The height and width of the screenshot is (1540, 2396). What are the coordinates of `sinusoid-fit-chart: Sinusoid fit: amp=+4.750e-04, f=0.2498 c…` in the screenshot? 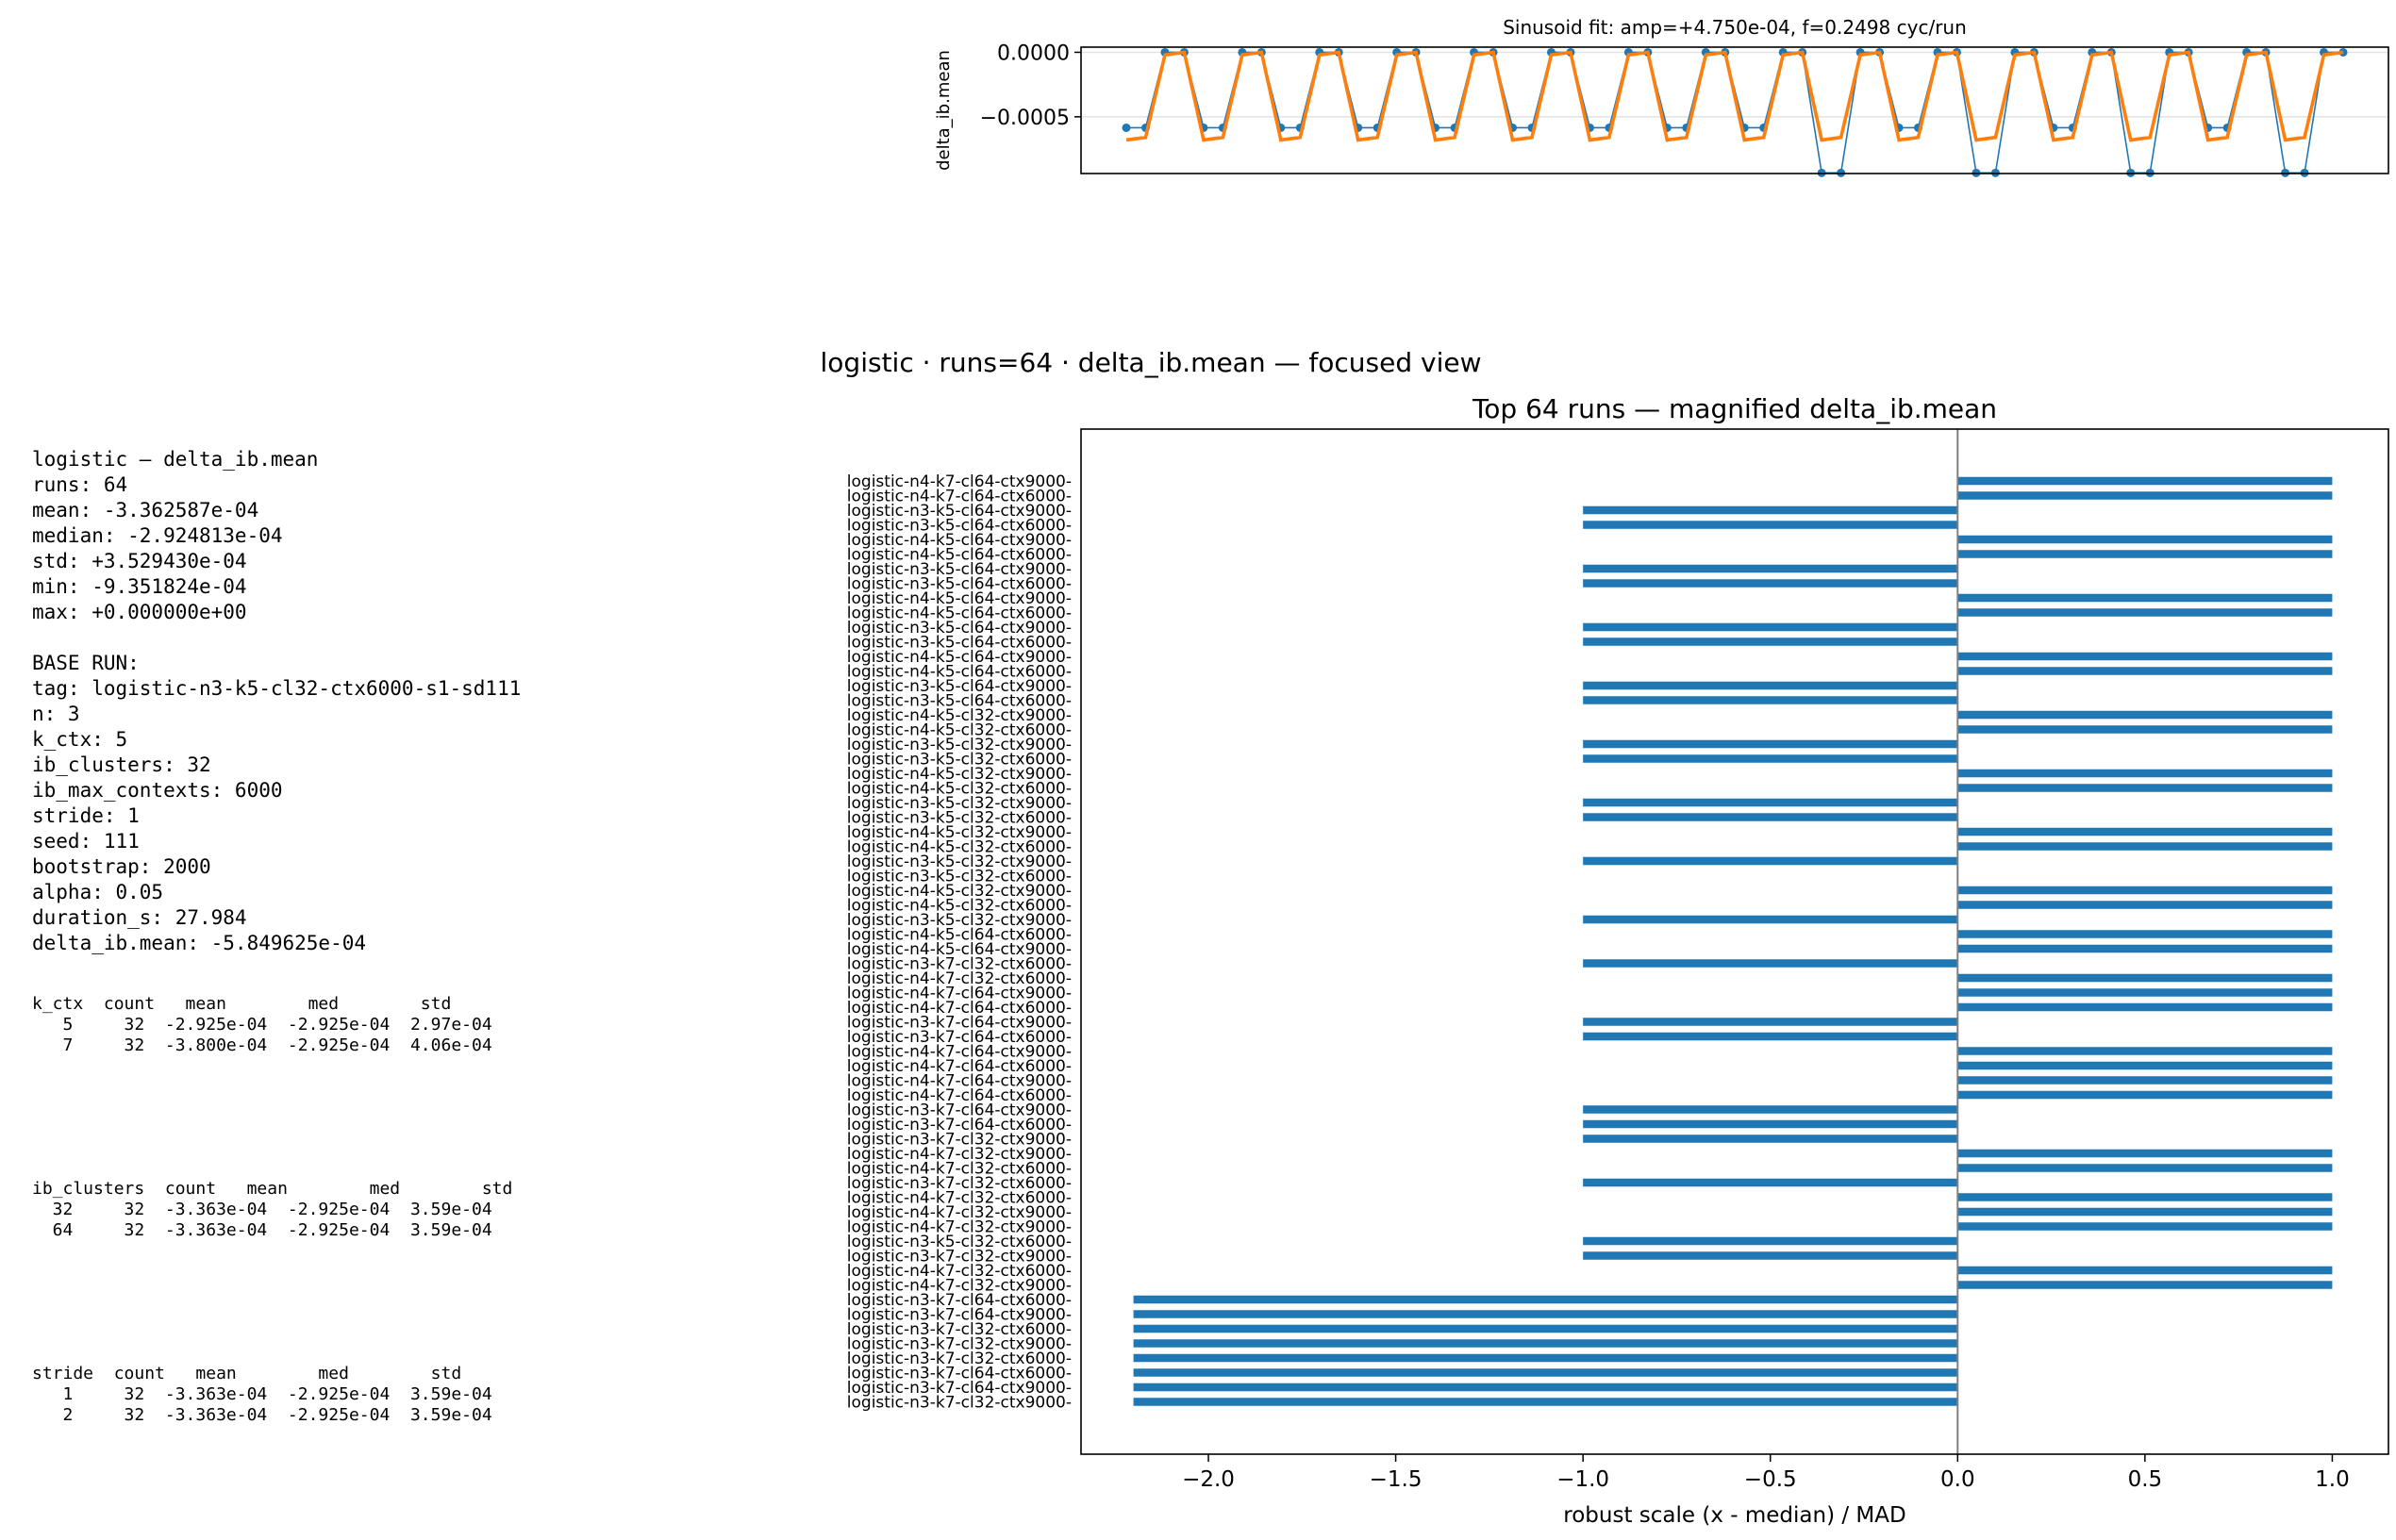 It's located at (1661, 96).